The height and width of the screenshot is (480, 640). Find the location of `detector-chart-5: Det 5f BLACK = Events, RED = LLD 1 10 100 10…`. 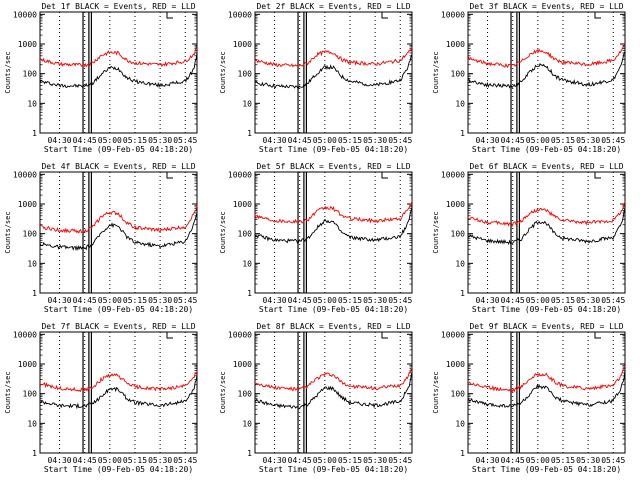

detector-chart-5: Det 5f BLACK = Events, RED = LLD 1 10 100 10… is located at coordinates (316, 238).